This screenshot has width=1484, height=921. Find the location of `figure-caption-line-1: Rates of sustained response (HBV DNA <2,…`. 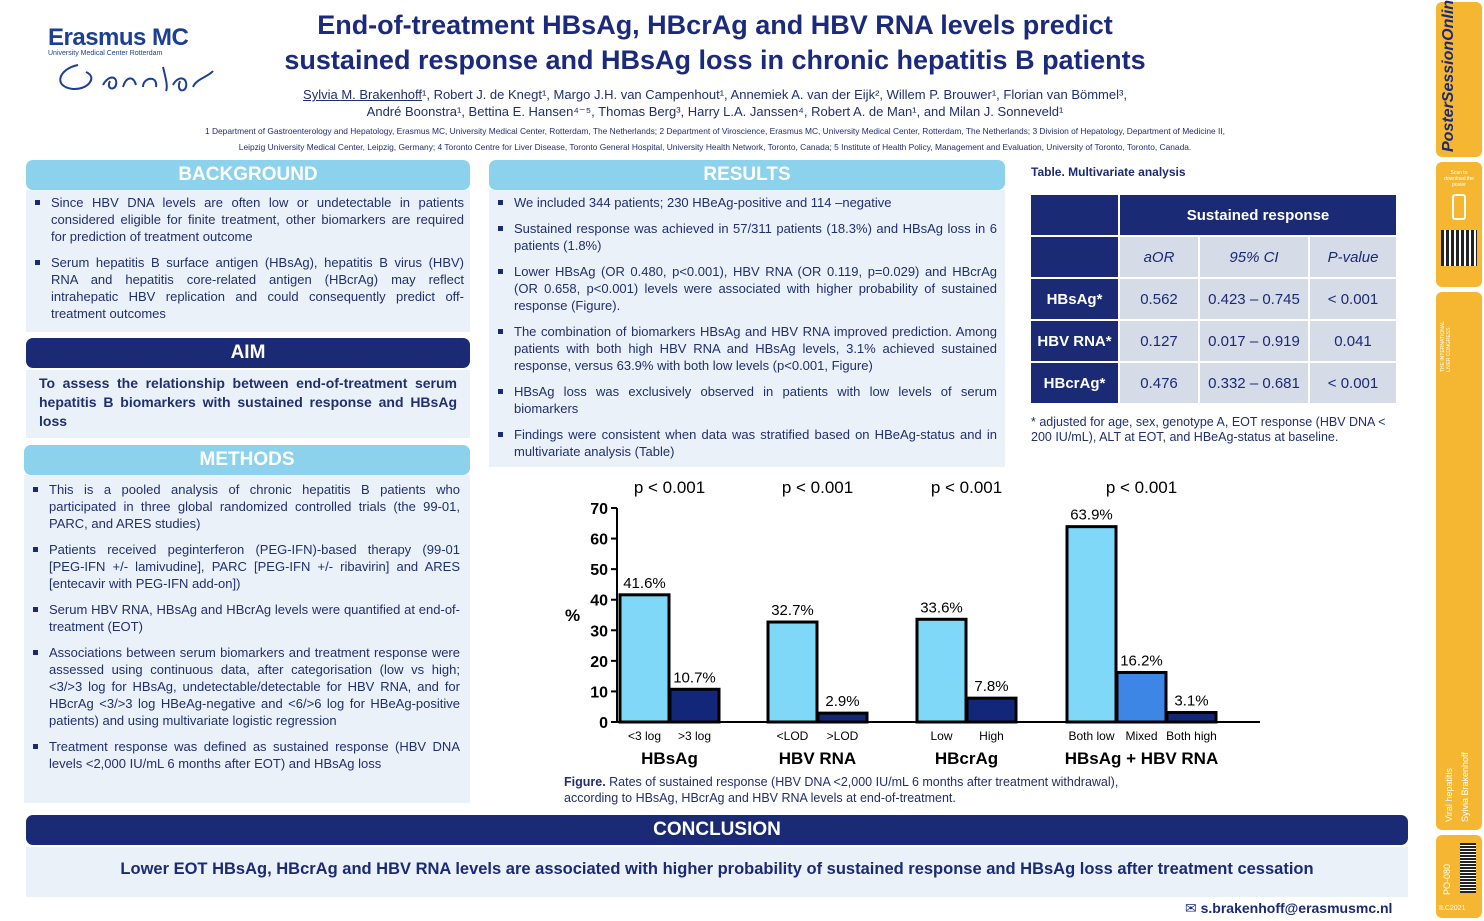

figure-caption-line-1: Rates of sustained response (HBV DNA <2,… is located at coordinates (862, 782).